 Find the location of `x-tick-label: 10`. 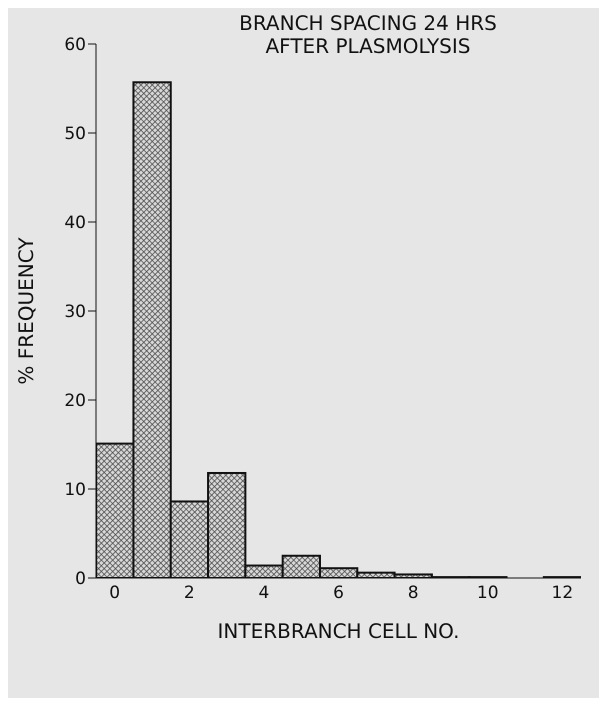

x-tick-label: 10 is located at coordinates (487, 593).